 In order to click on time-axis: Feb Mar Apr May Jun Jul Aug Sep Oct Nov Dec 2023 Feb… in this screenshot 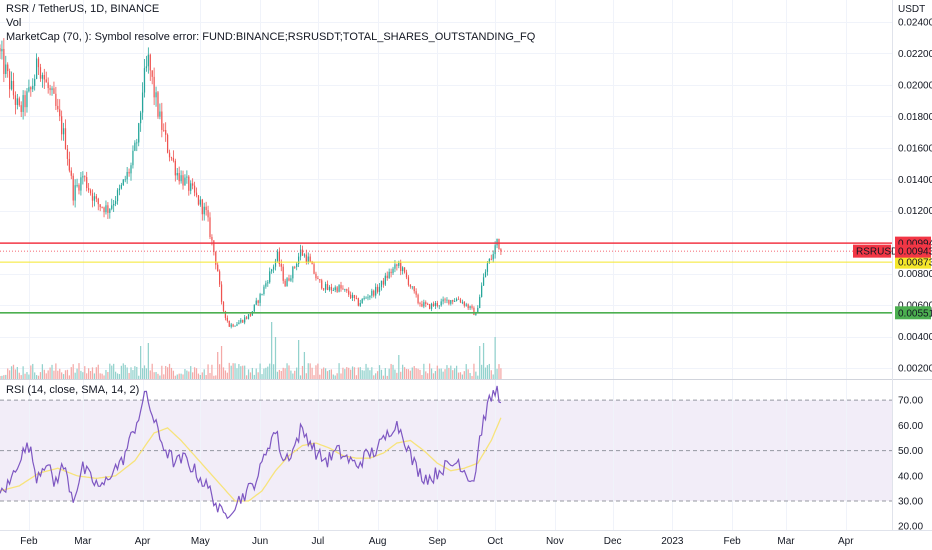, I will do `click(437, 541)`.